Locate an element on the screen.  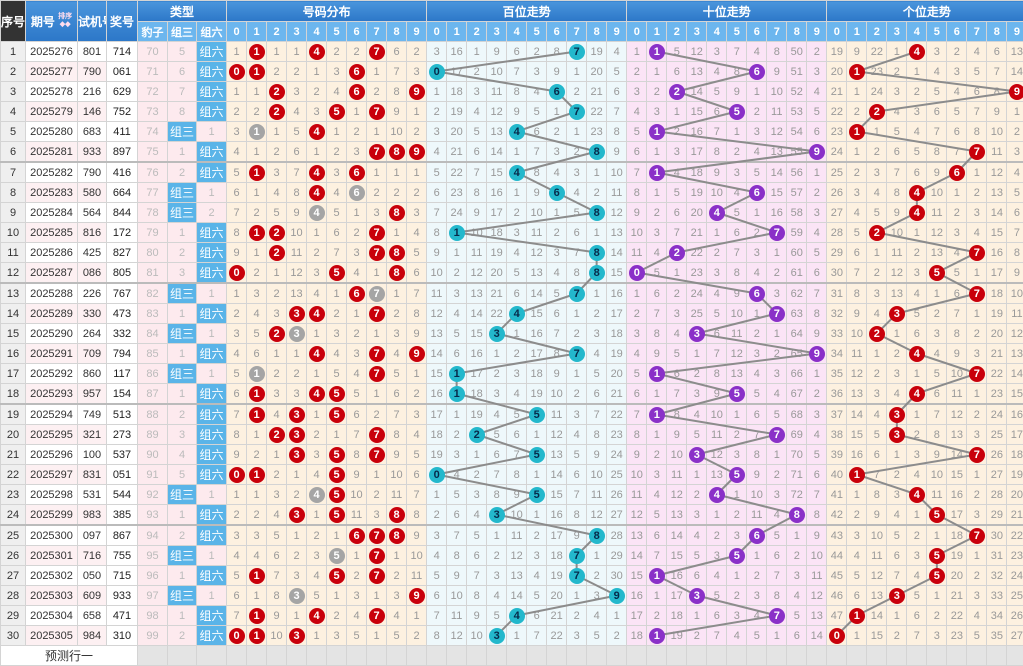
units-cell: 9 is located at coordinates (857, 52).